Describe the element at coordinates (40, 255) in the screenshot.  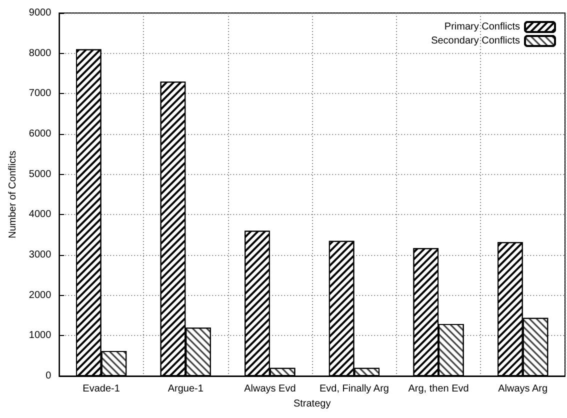
I see `y-tick-label: 3000` at that location.